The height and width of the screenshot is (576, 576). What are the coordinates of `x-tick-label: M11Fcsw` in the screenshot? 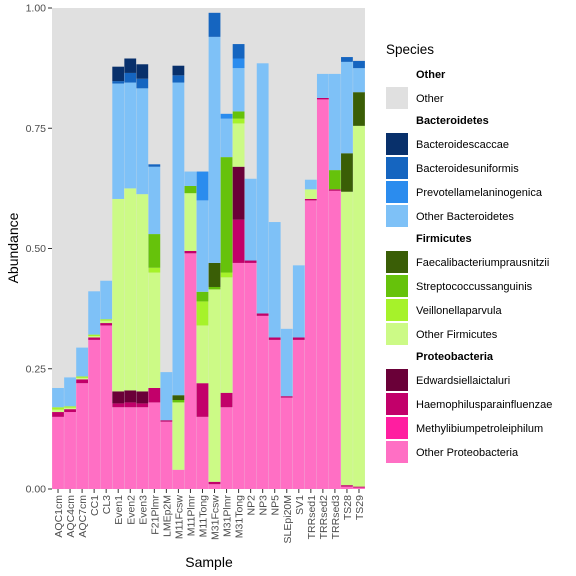 It's located at (179, 517).